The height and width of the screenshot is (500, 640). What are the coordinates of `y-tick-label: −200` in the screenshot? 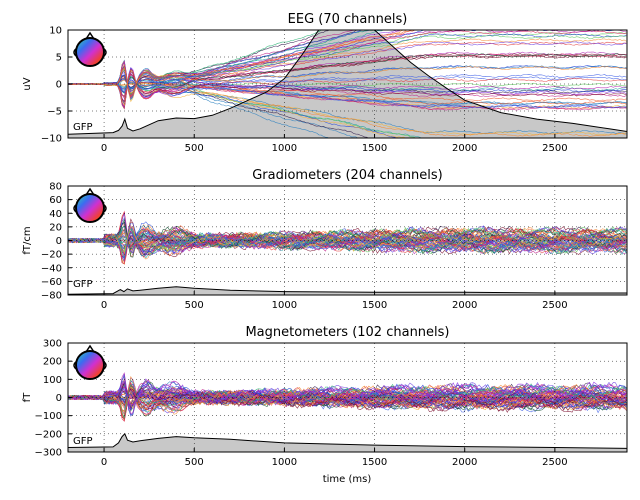 It's located at (48, 434).